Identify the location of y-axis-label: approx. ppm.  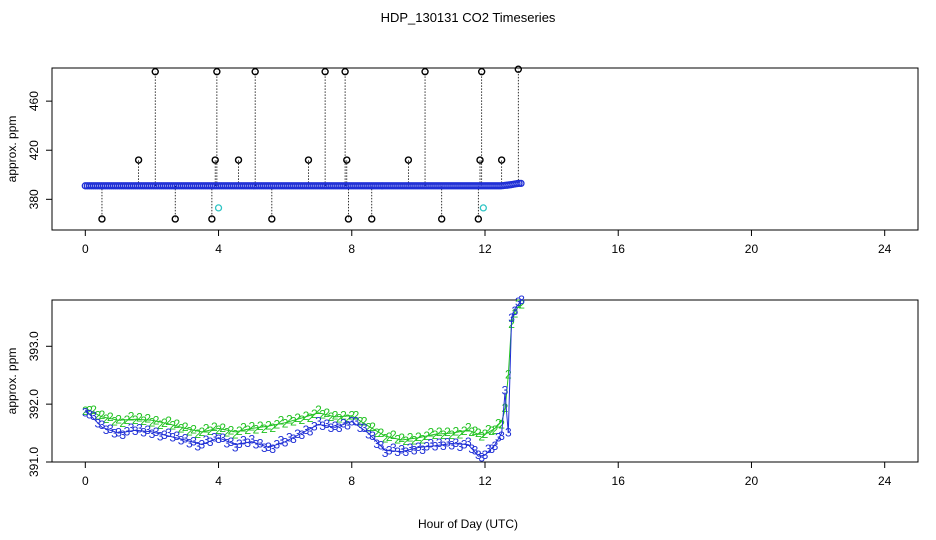
(12, 149).